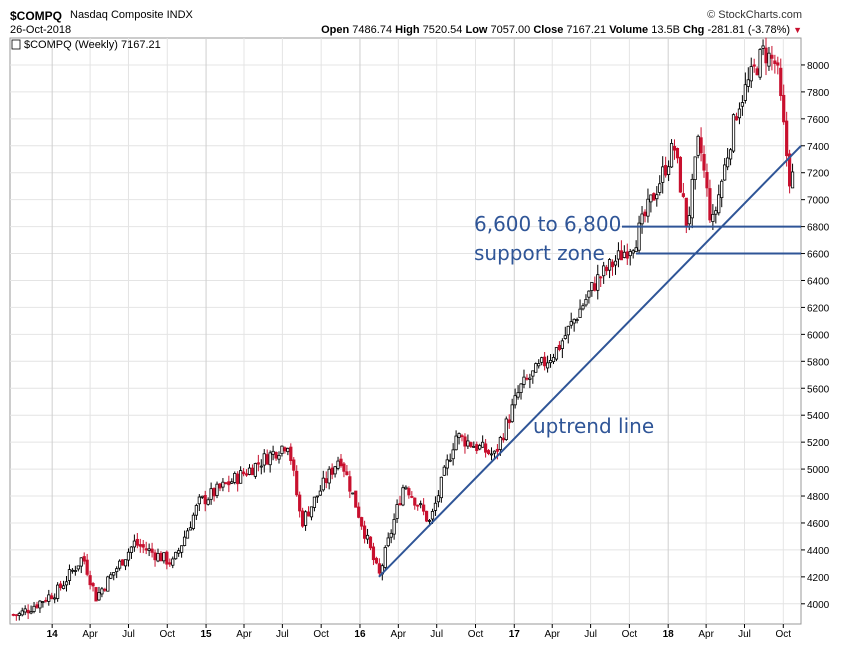  Describe the element at coordinates (207, 634) in the screenshot. I see `x-tick-label: 15` at that location.